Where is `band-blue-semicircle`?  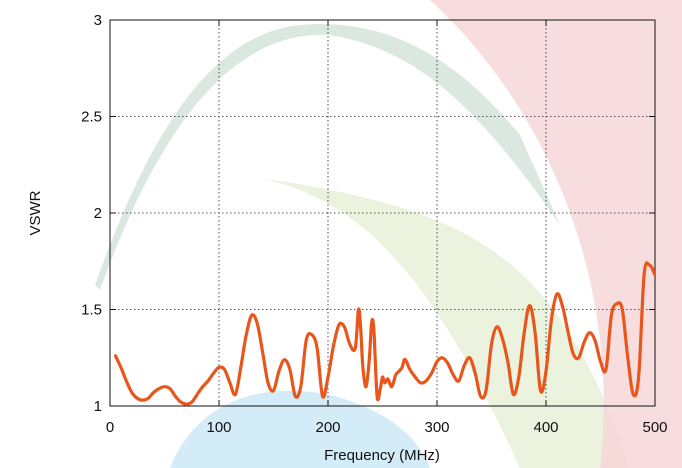
band-blue-semicircle is located at coordinates (300, 429).